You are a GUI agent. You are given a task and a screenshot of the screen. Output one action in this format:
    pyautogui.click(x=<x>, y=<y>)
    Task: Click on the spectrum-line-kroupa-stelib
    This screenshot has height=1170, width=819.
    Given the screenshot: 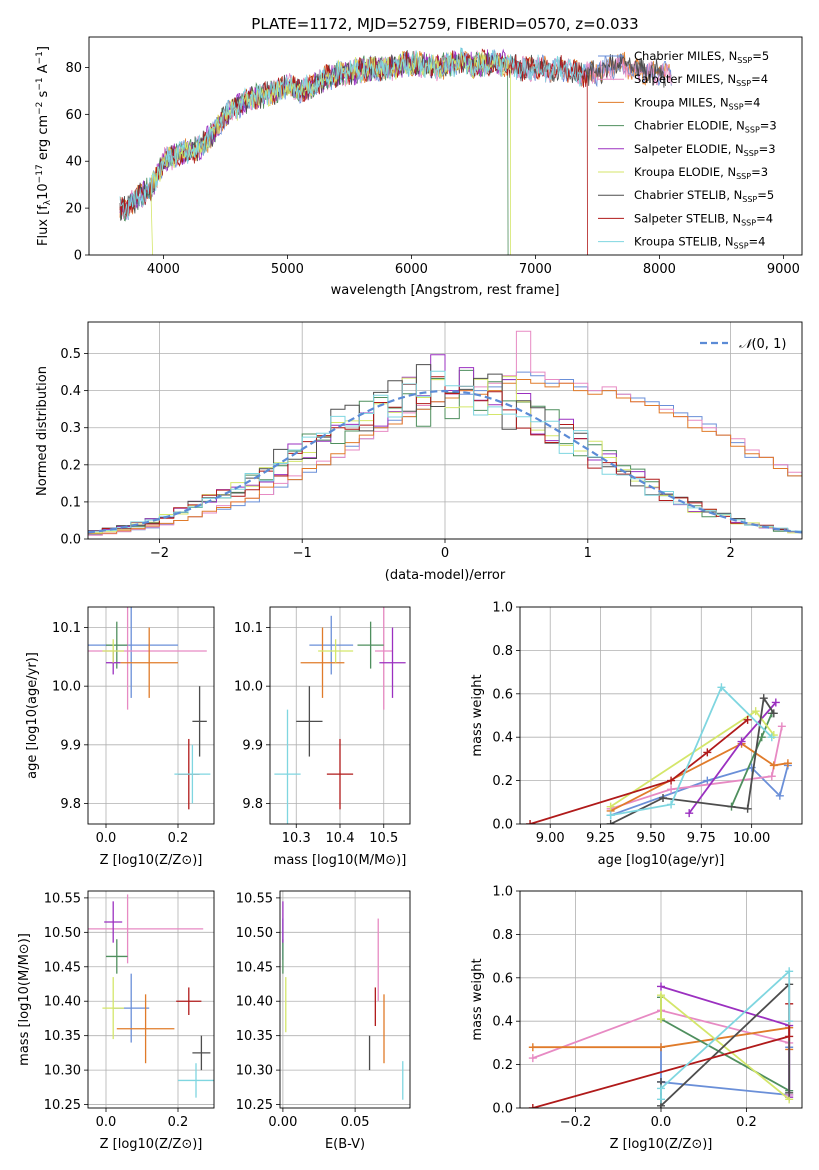 What is the action you would take?
    pyautogui.click(x=352, y=132)
    